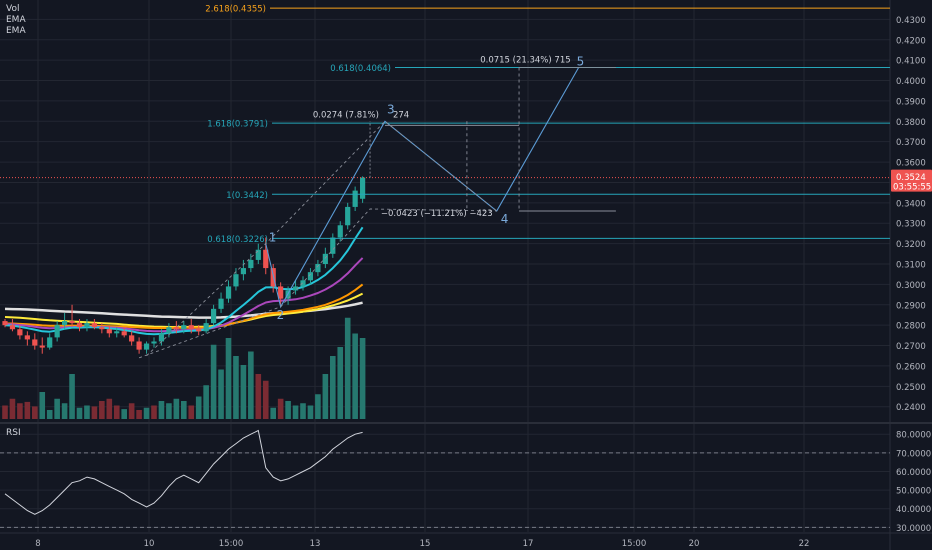 The image size is (932, 550). I want to click on wave-label-1: 1, so click(273, 238).